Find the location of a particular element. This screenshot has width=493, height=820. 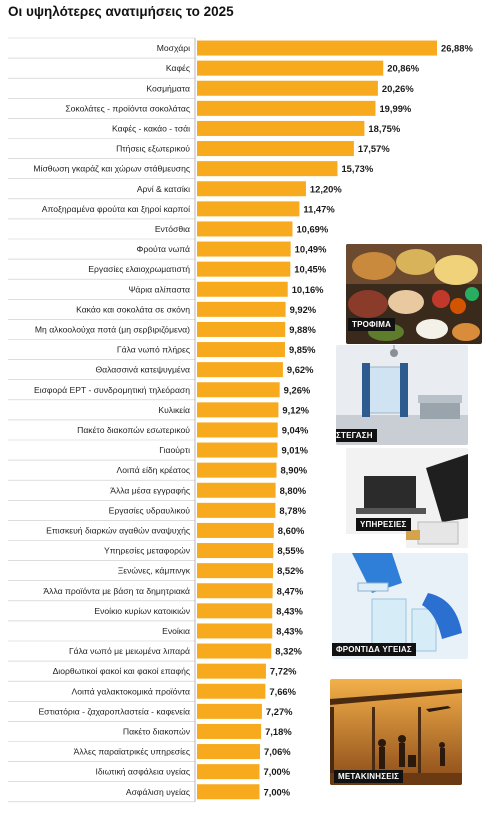

value-label: 7,27% is located at coordinates (279, 711).